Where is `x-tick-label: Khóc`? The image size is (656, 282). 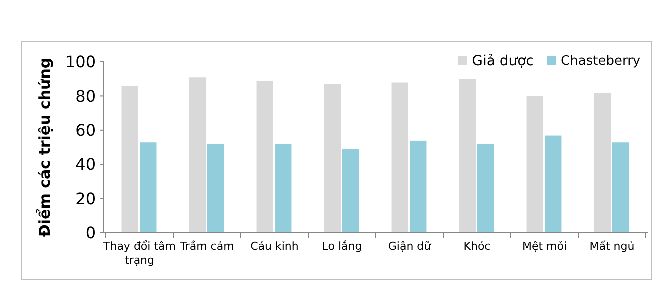
x-tick-label: Khóc is located at coordinates (477, 246).